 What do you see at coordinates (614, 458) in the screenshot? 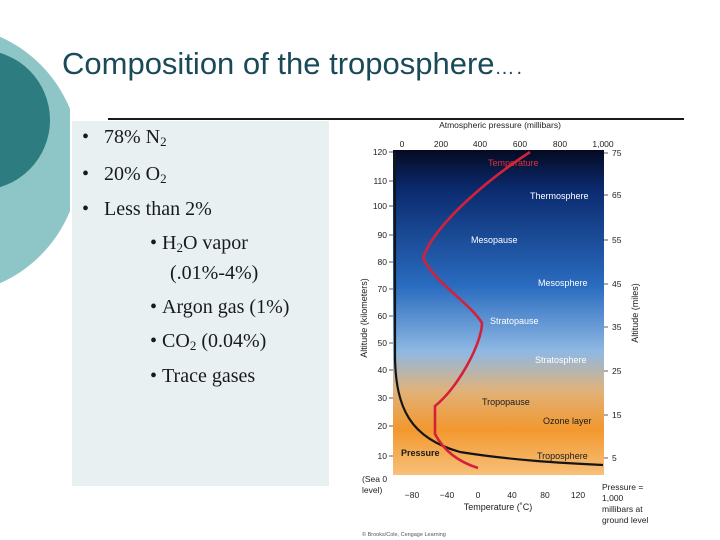
I see `right-tick-label: 5` at bounding box center [614, 458].